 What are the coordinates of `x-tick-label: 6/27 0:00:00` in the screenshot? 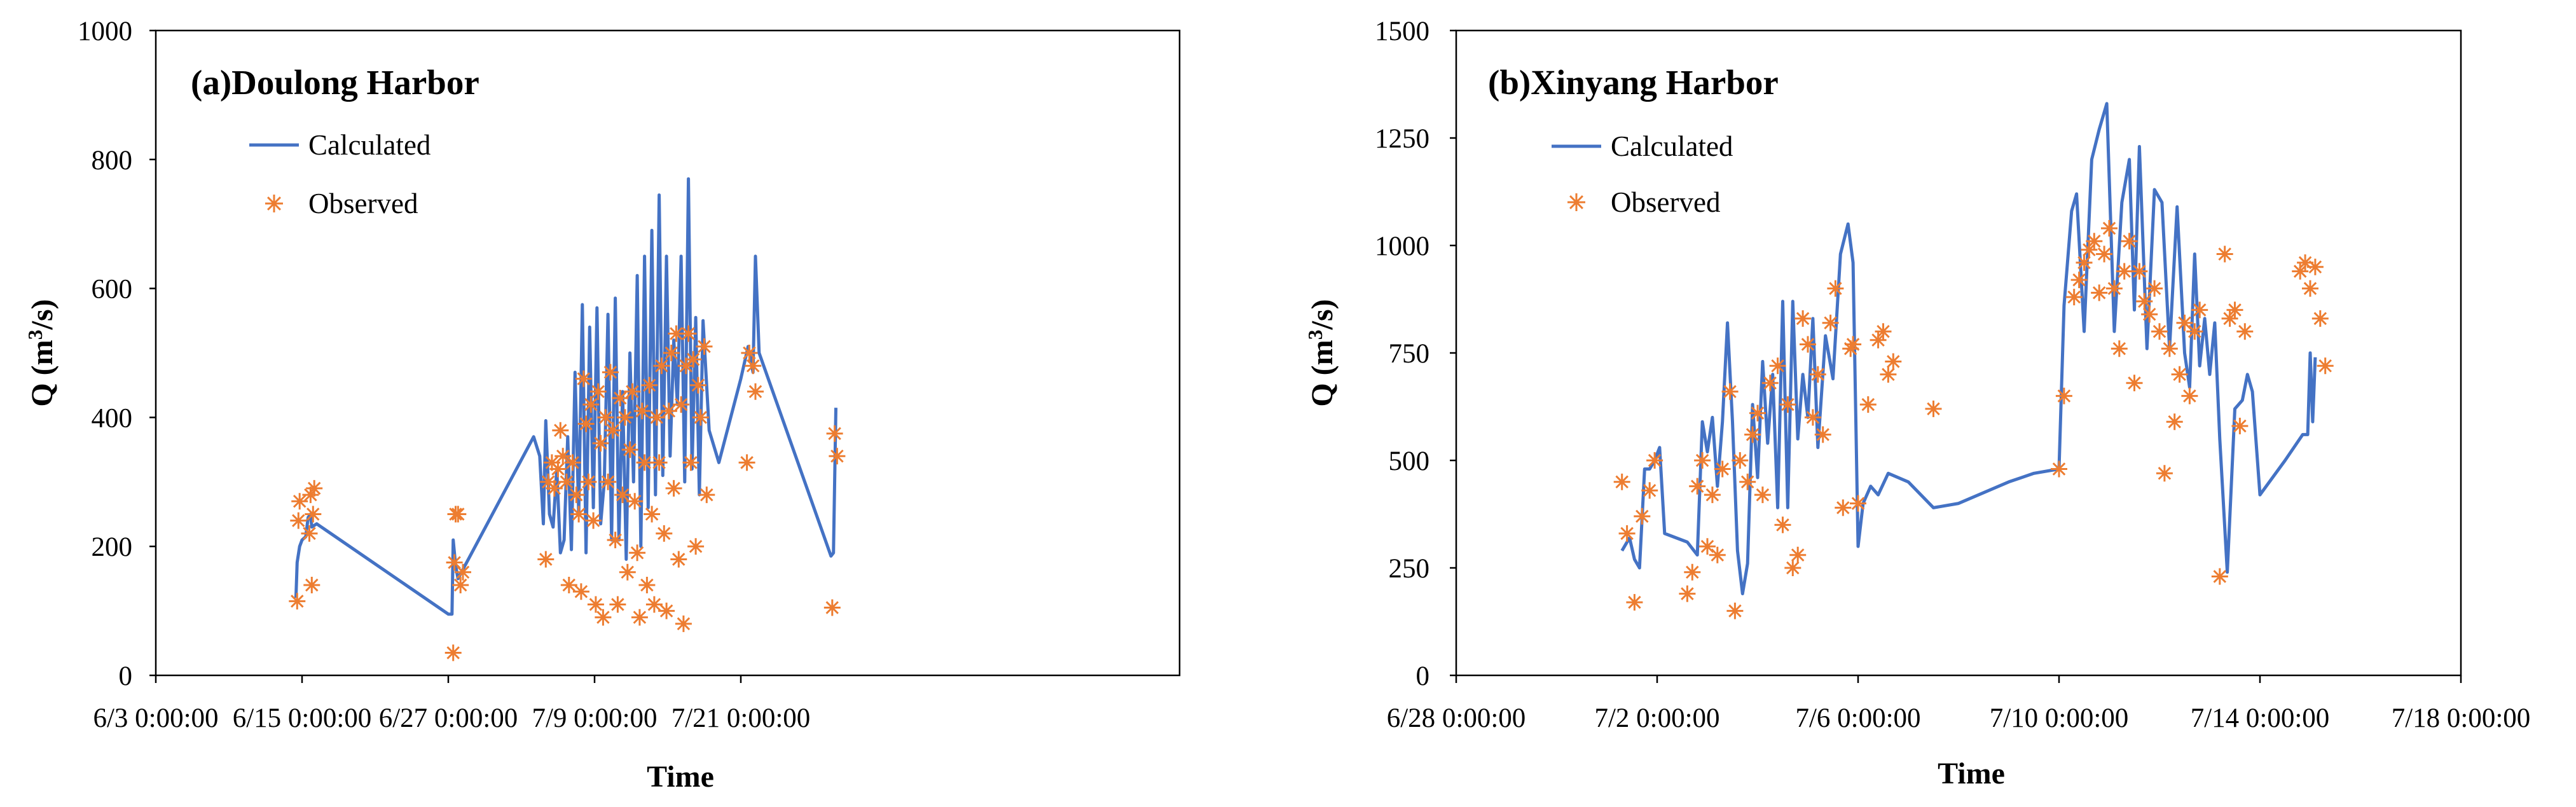 It's located at (449, 718).